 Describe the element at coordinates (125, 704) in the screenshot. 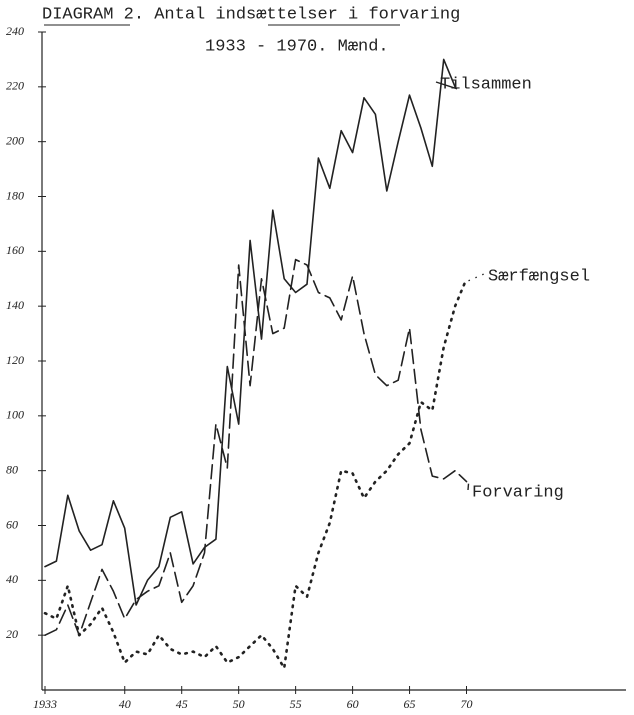

I see `x-tick-label: 40` at that location.